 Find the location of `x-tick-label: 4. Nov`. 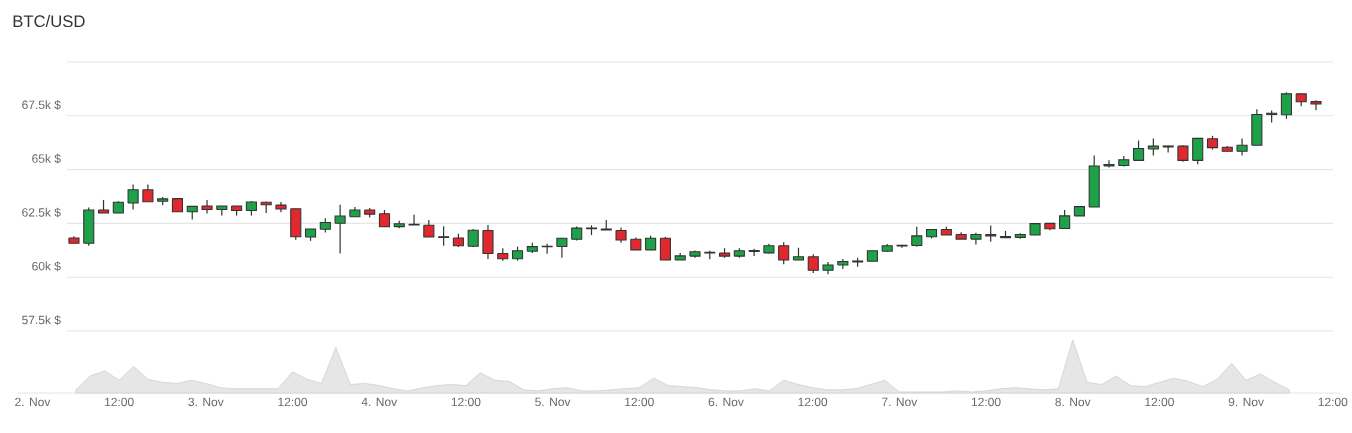

x-tick-label: 4. Nov is located at coordinates (379, 402).